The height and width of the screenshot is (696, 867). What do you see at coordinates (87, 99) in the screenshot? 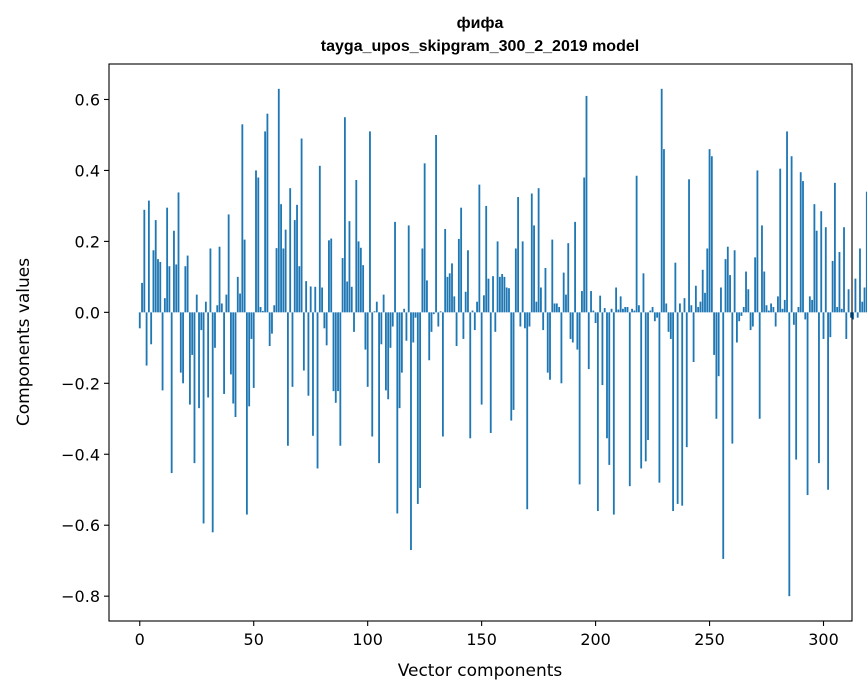
I see `y-tick-label: 0.6` at bounding box center [87, 99].